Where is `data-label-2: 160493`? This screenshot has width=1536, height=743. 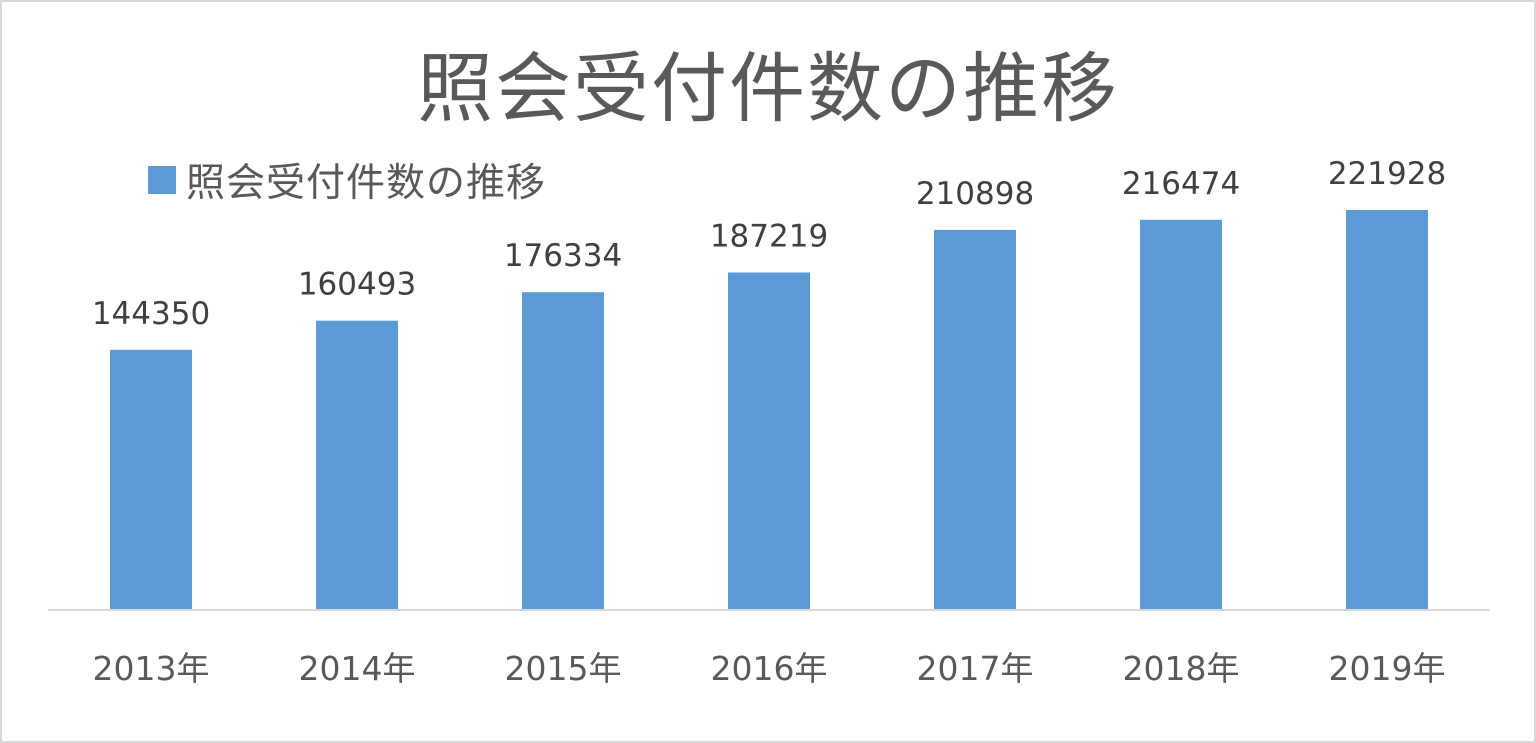 data-label-2: 160493 is located at coordinates (357, 285).